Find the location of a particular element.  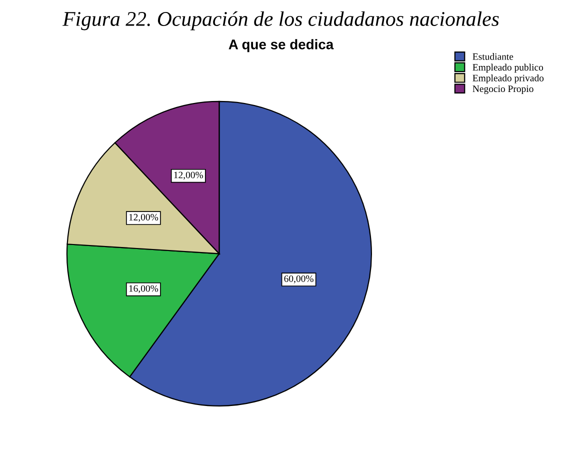

data-label: 60,00% is located at coordinates (299, 279).